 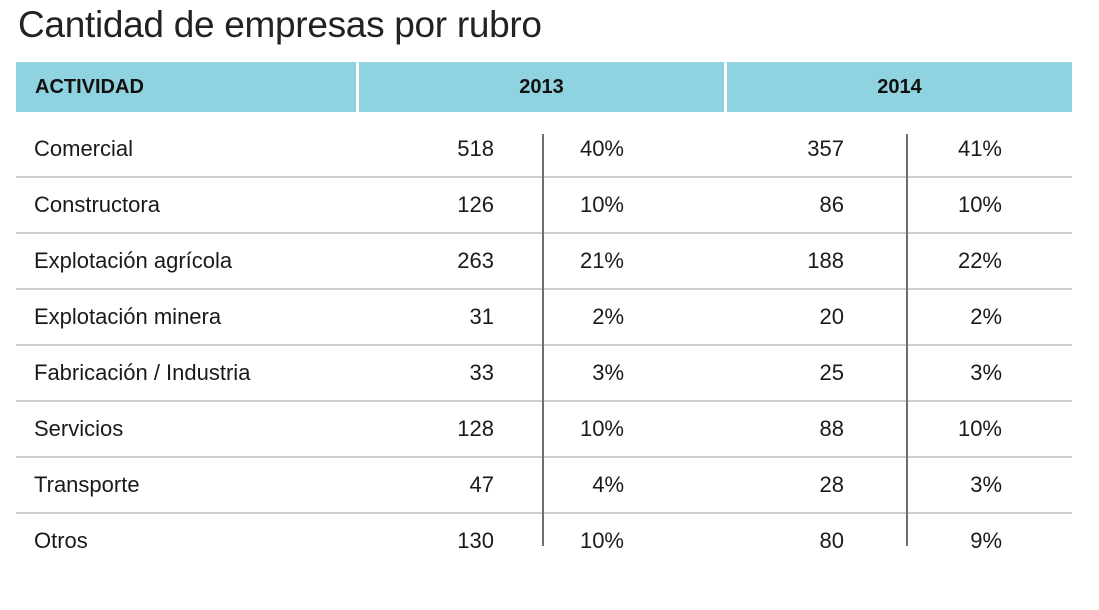 What do you see at coordinates (475, 428) in the screenshot?
I see `count-2013: 128` at bounding box center [475, 428].